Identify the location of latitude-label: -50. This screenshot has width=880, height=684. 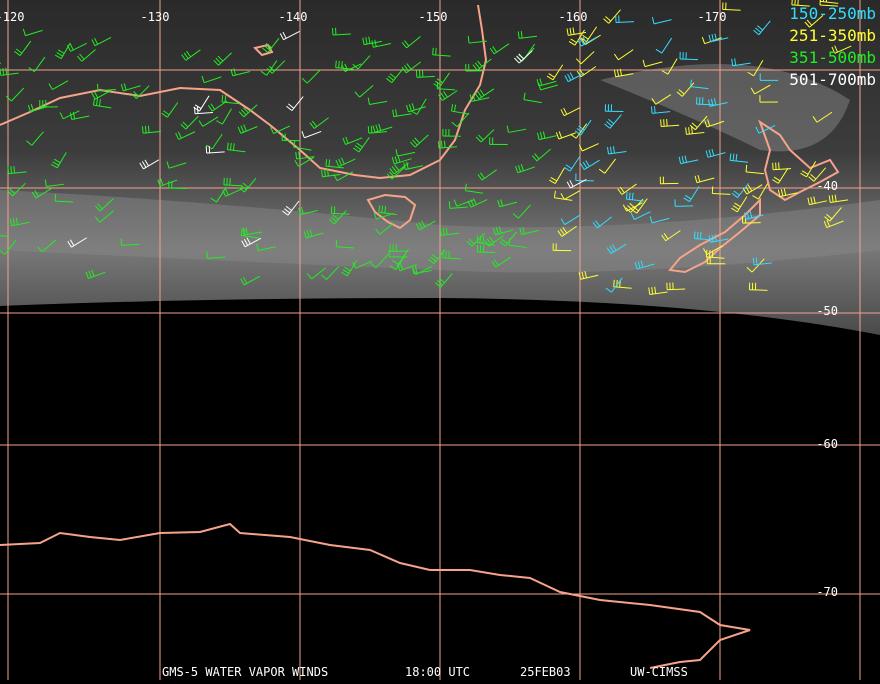
(827, 311).